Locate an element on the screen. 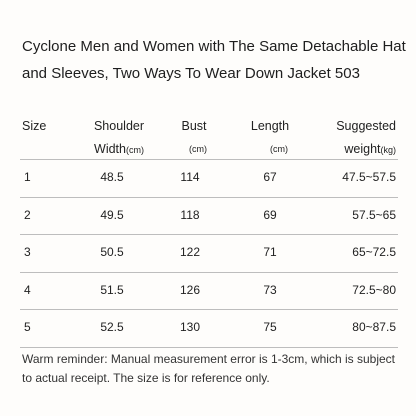 This screenshot has height=416, width=416. header-cell: Shoulder Width(cm) is located at coordinates (119, 138).